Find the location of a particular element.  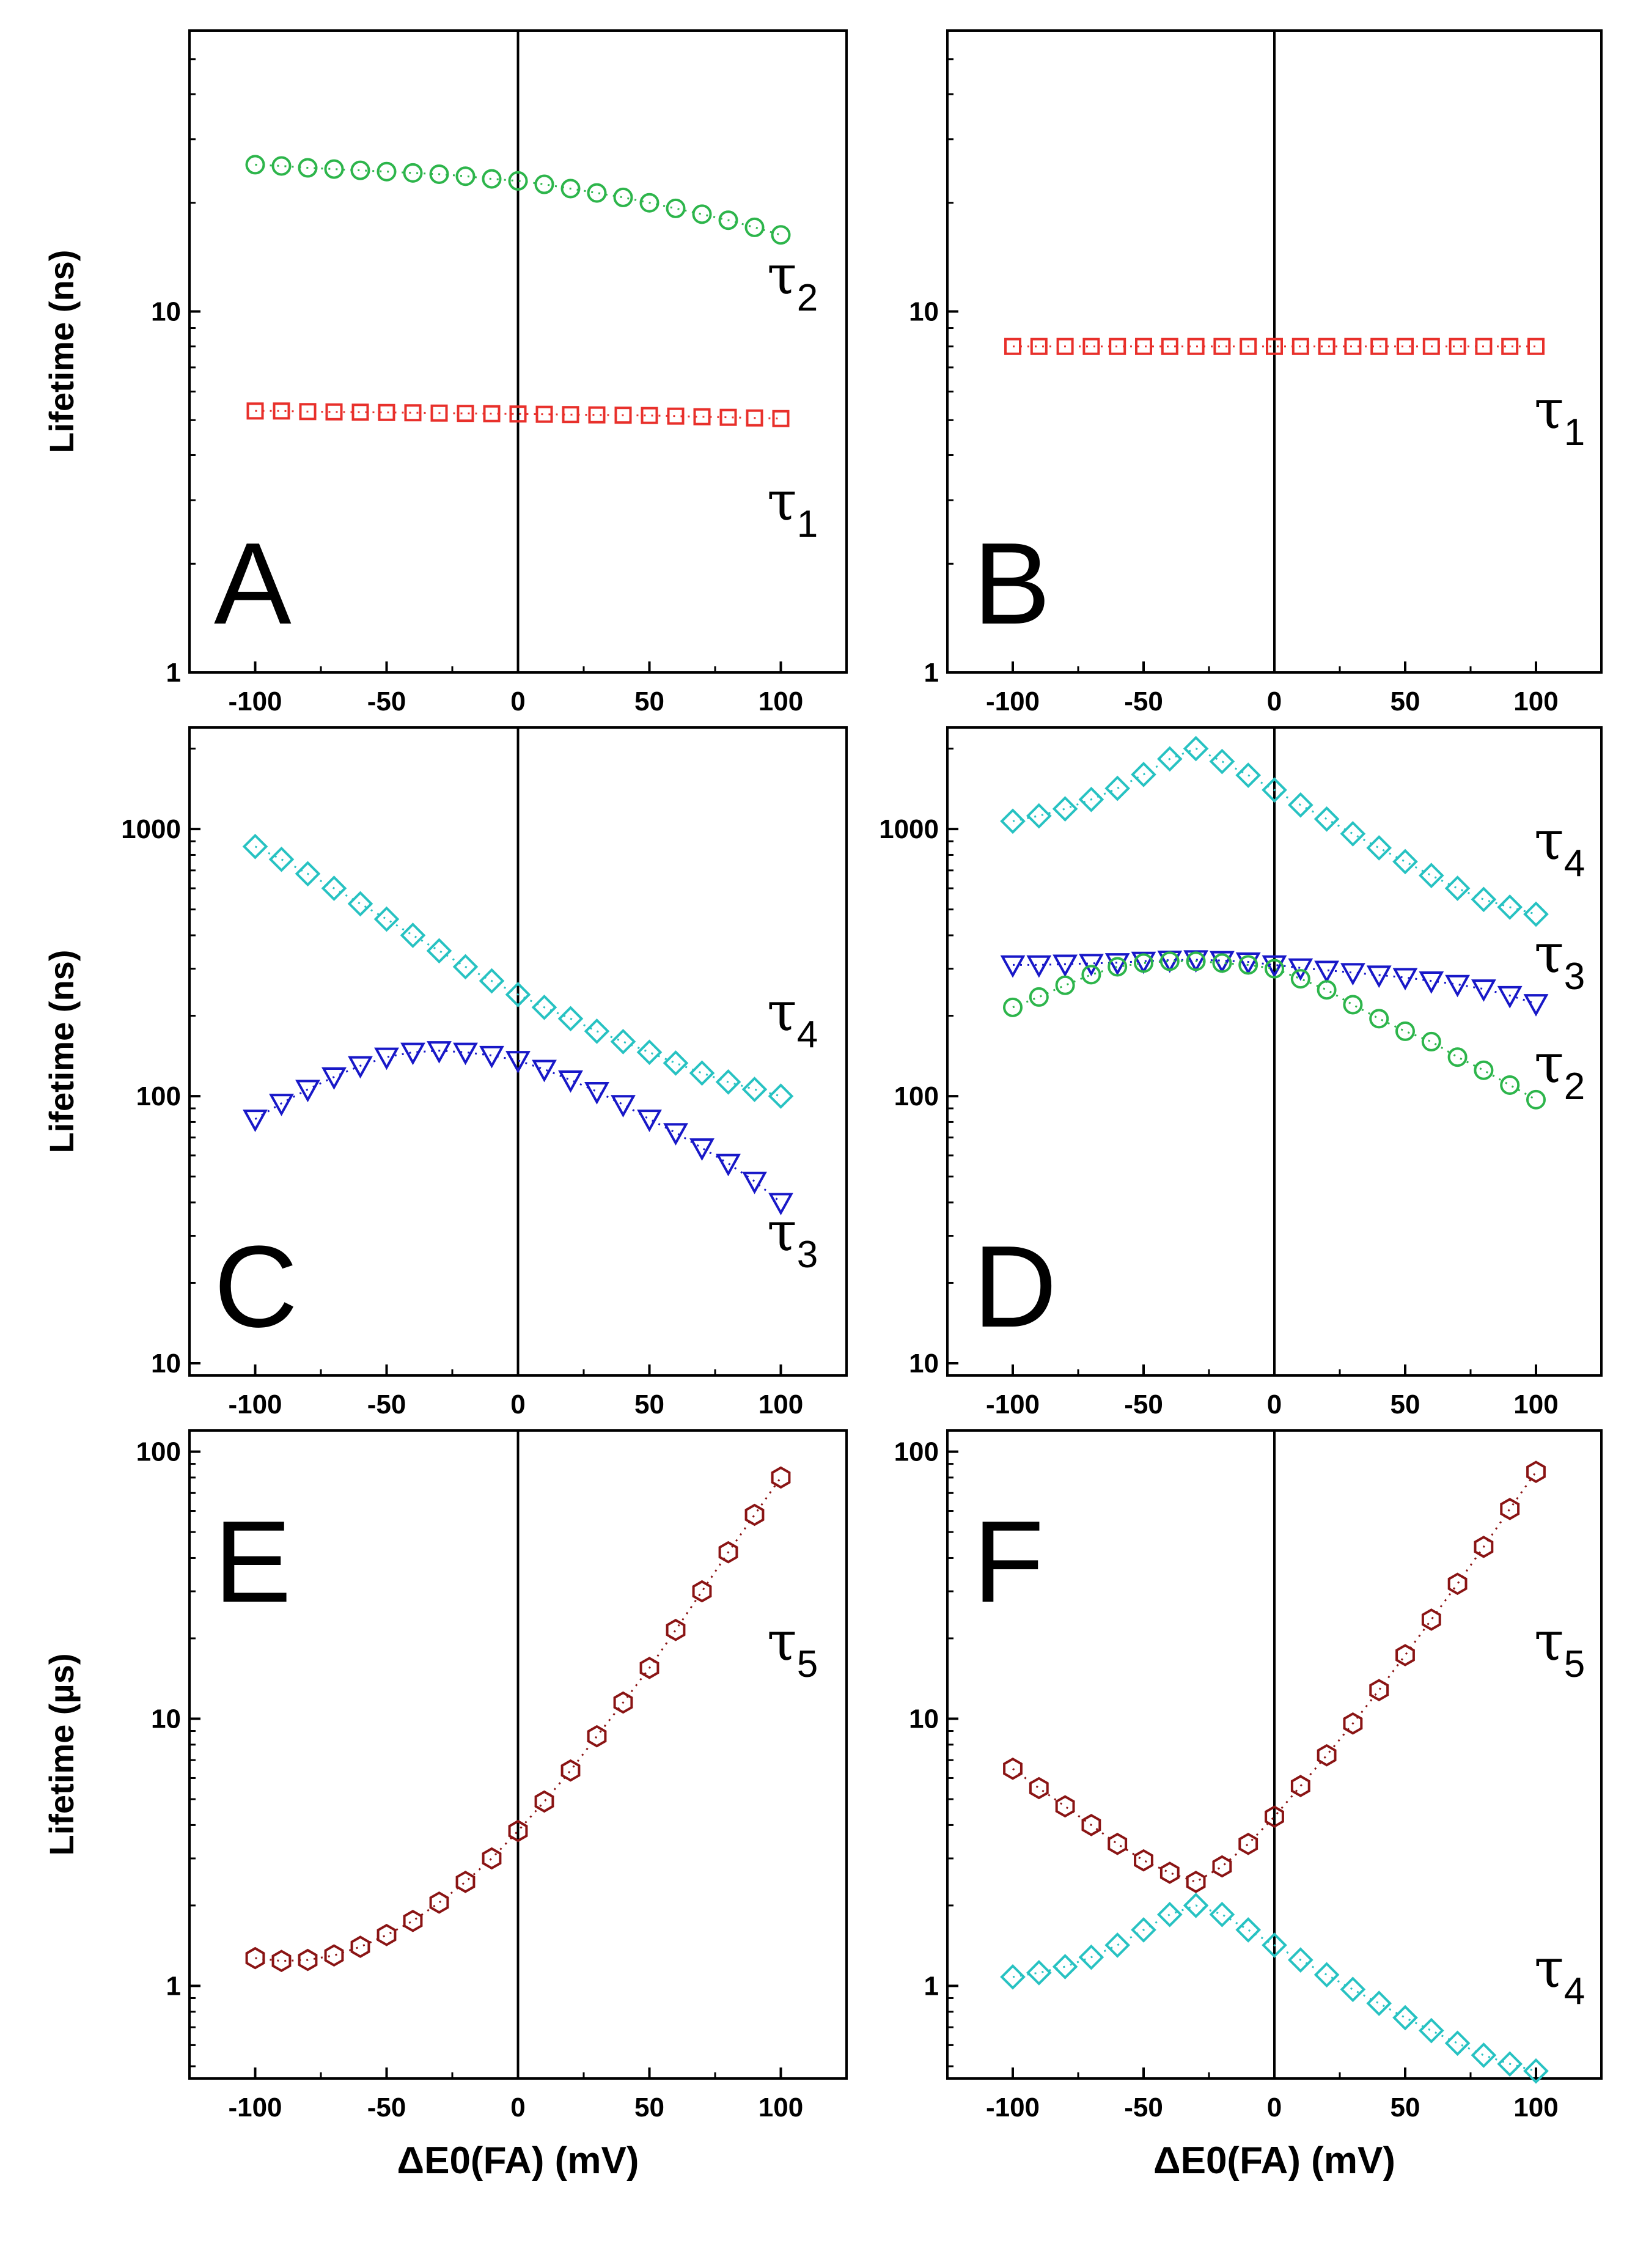

series-tau-3: τ3 is located at coordinates (1293, 969).